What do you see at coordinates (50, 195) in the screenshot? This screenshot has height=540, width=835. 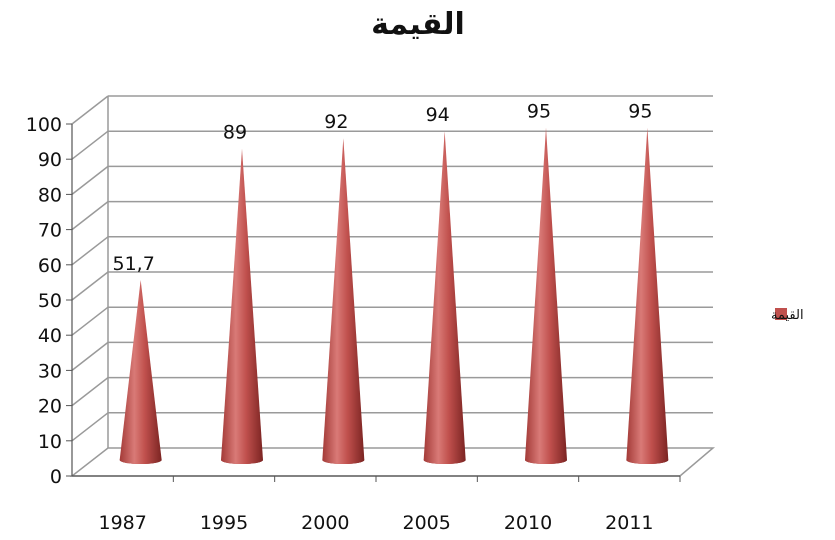 I see `y-tick-label: 80` at bounding box center [50, 195].